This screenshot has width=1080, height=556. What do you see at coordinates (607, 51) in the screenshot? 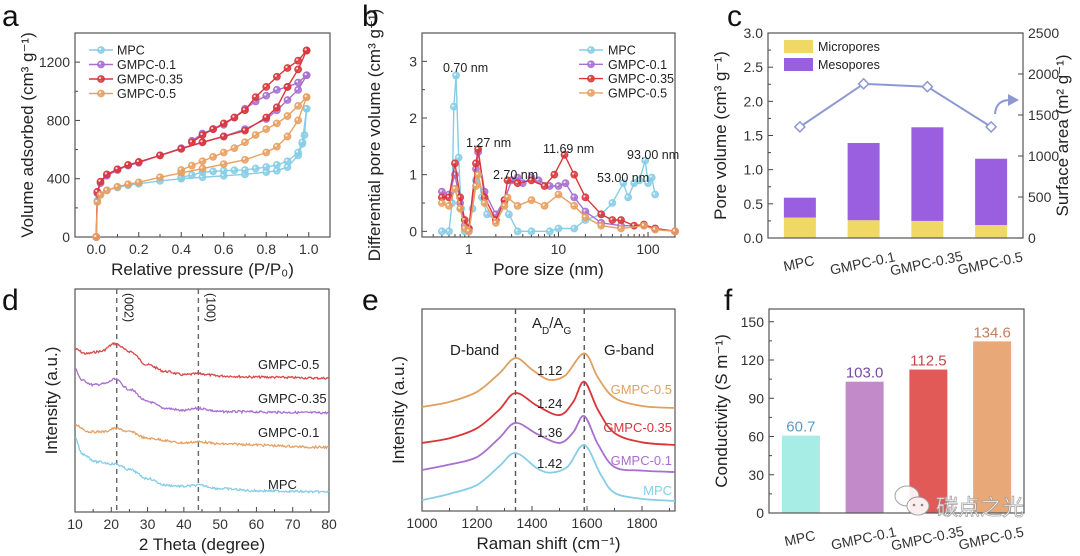
I see `legend-item: MPC` at bounding box center [607, 51].